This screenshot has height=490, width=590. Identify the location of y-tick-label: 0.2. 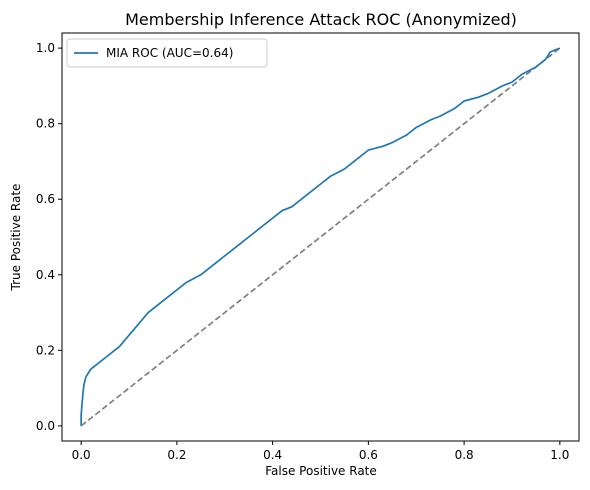
(45, 350).